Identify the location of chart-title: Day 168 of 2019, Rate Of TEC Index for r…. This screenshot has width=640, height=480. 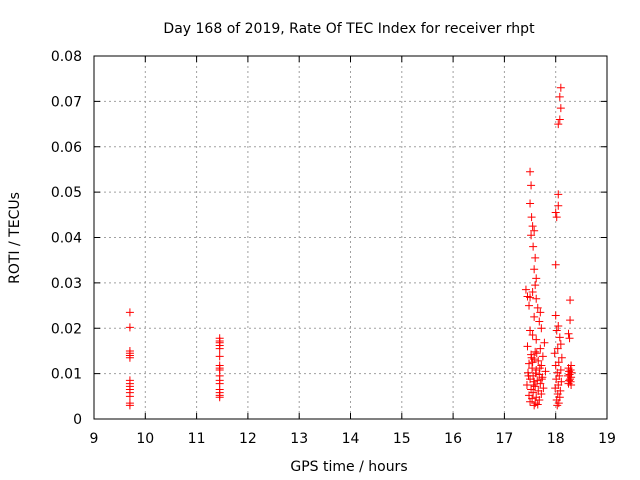
(349, 29).